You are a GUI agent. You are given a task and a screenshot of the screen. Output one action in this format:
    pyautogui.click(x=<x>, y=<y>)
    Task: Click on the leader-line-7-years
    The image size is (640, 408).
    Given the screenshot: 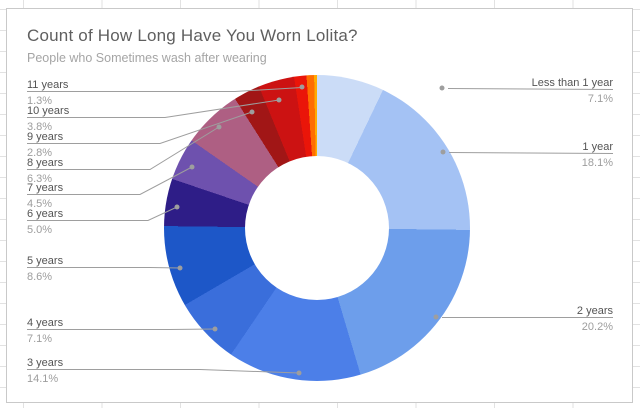 What is the action you would take?
    pyautogui.click(x=110, y=180)
    